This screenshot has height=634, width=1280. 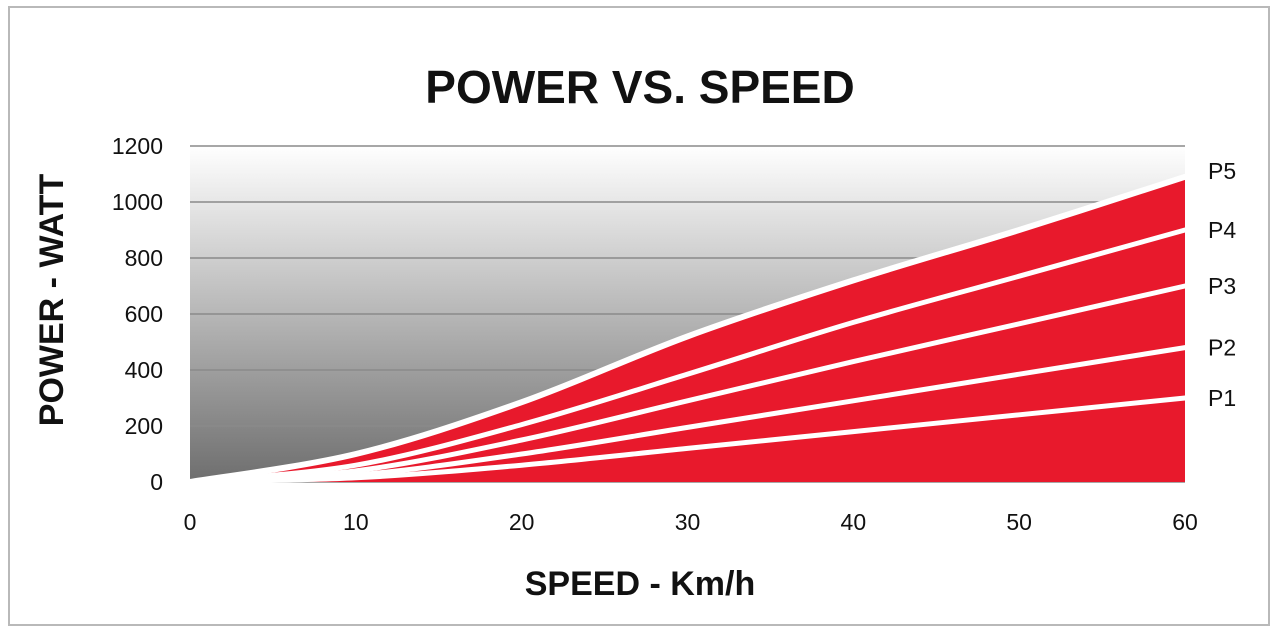 What do you see at coordinates (144, 426) in the screenshot?
I see `y-tick-200: 200` at bounding box center [144, 426].